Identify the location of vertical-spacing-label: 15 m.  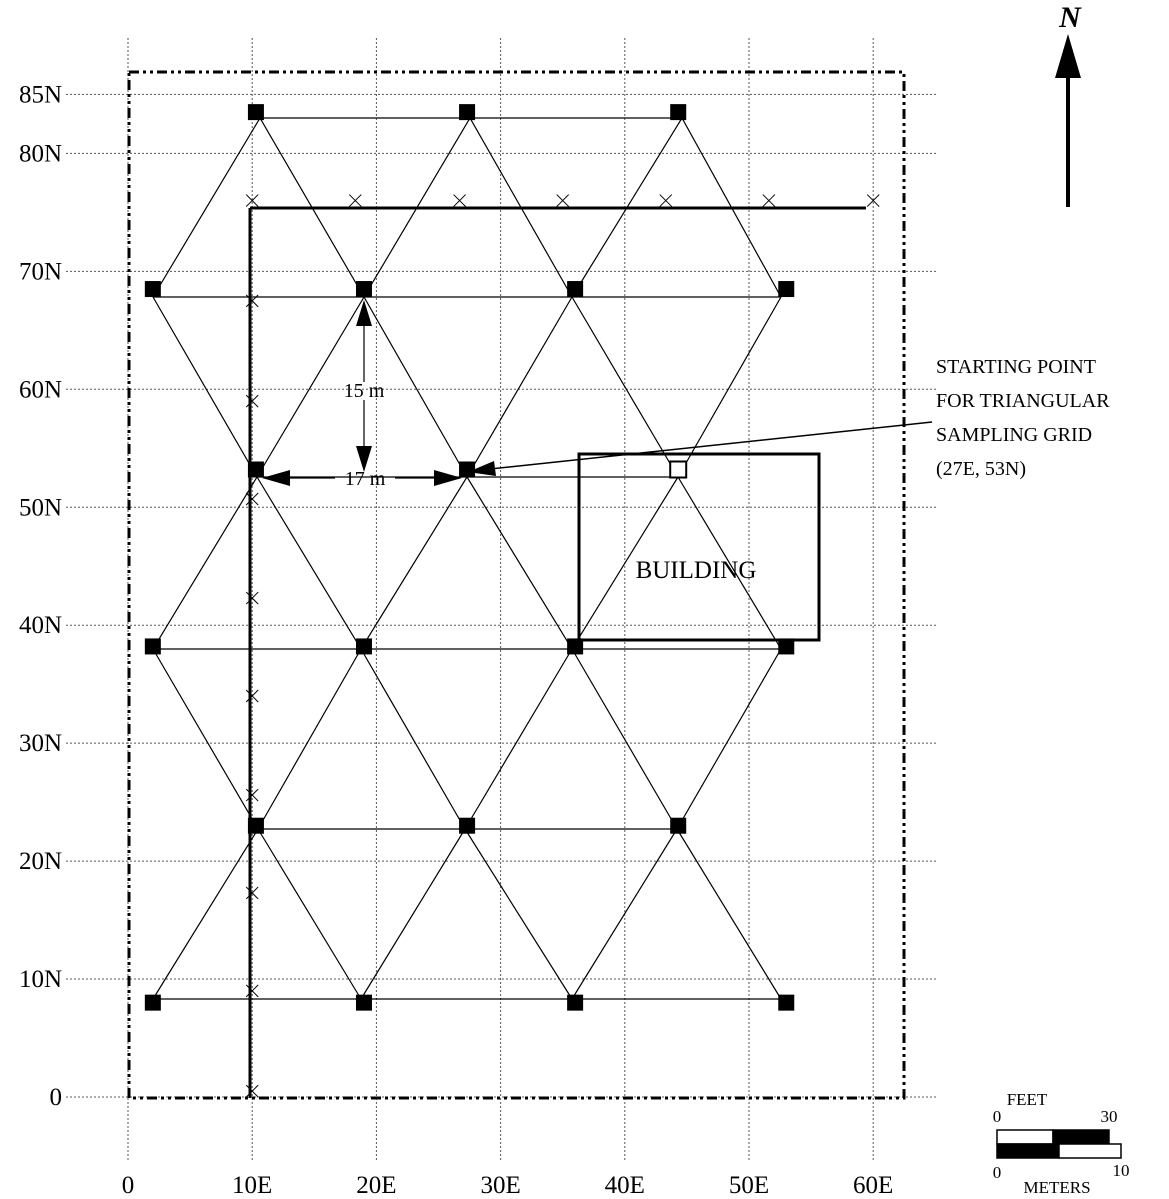
(364, 391).